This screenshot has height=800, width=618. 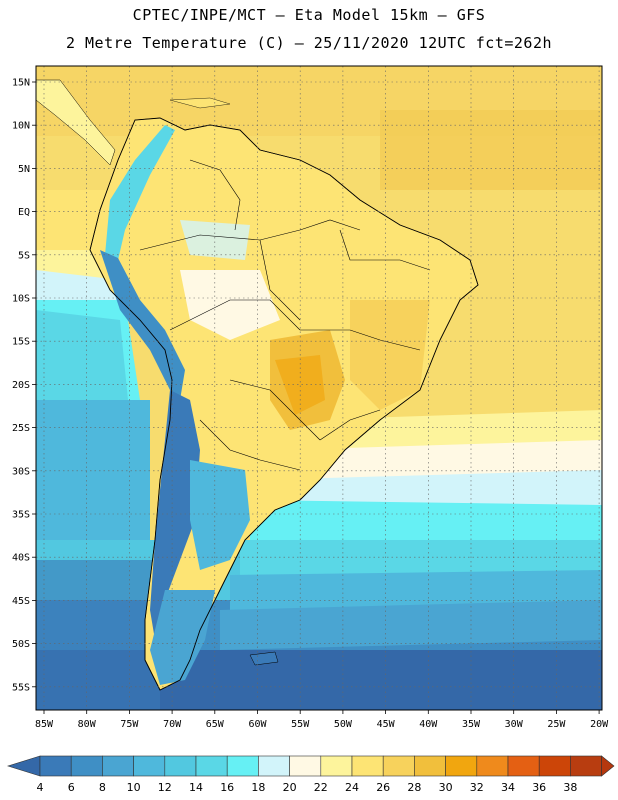 What do you see at coordinates (215, 240) in the screenshot?
I see `amazon-cool-patch` at bounding box center [215, 240].